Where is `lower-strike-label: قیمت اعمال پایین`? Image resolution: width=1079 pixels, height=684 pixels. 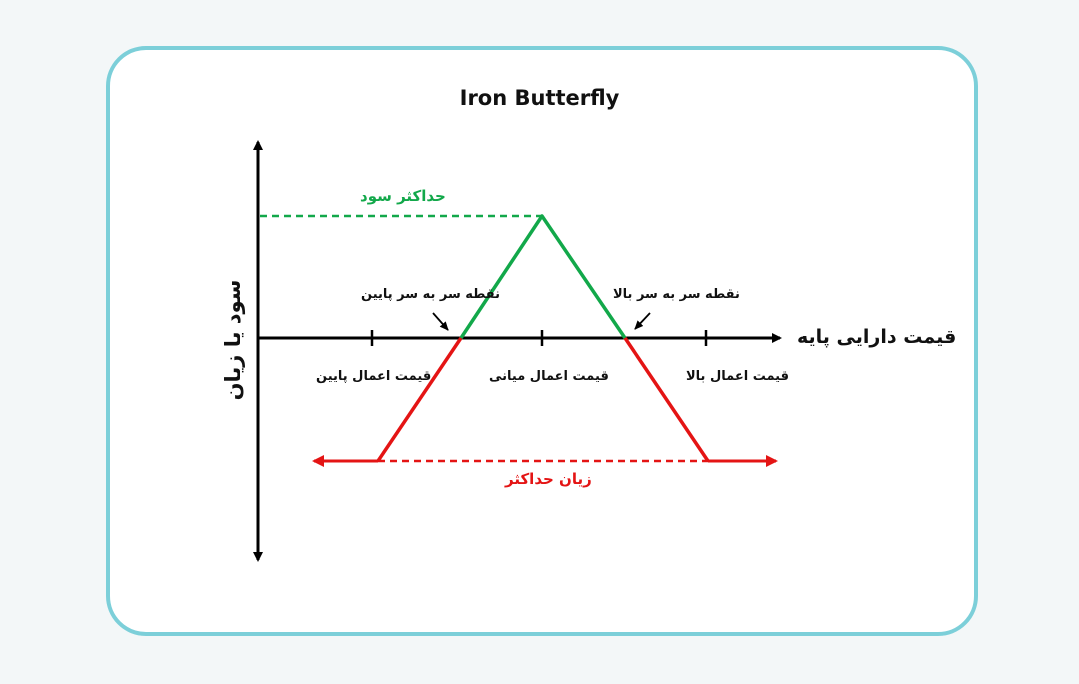 lower-strike-label: قیمت اعمال پایین is located at coordinates (374, 376).